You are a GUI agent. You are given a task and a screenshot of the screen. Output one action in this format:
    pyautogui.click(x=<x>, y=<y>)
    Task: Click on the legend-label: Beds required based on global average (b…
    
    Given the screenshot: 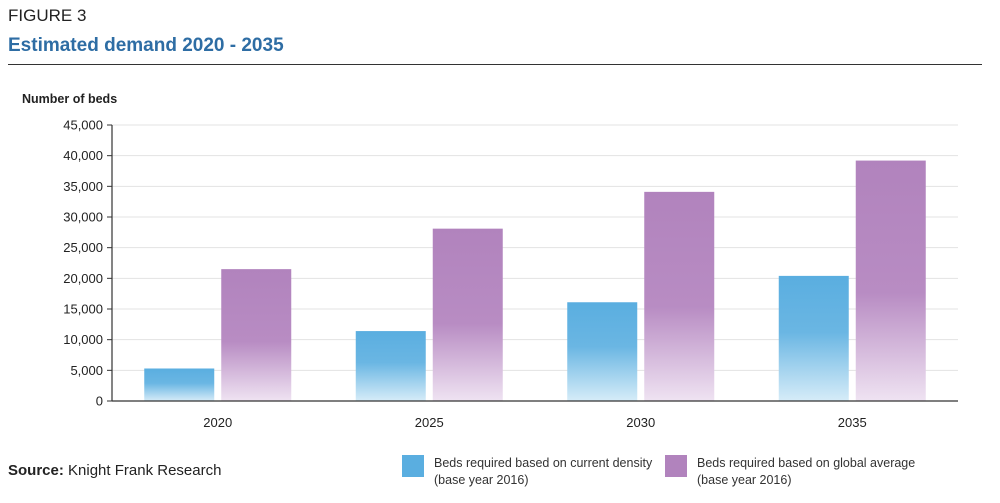 What is the action you would take?
    pyautogui.click(x=806, y=471)
    